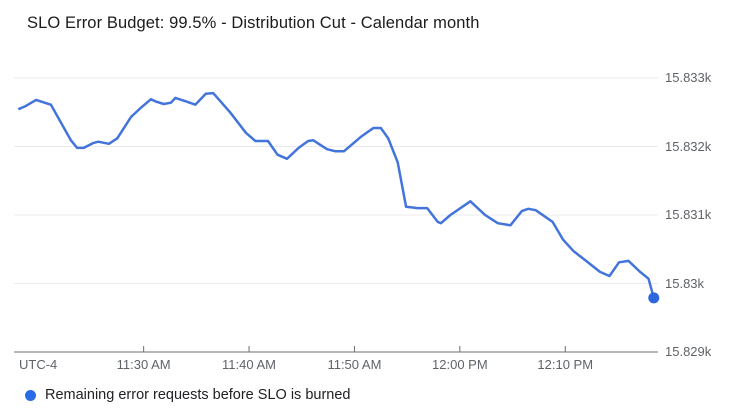 This screenshot has width=732, height=415. I want to click on x-axis-label: 11:50 AM, so click(354, 364).